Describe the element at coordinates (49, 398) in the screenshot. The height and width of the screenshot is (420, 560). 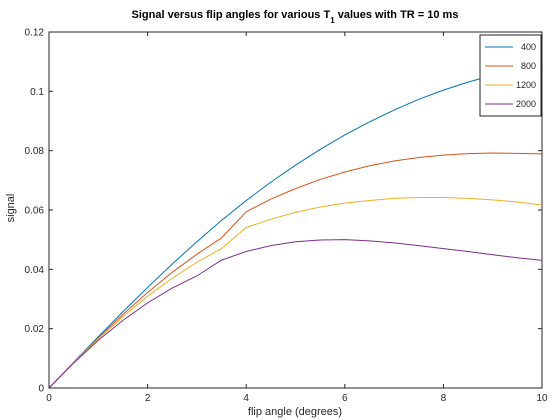
I see `x-tick-label: 0` at that location.